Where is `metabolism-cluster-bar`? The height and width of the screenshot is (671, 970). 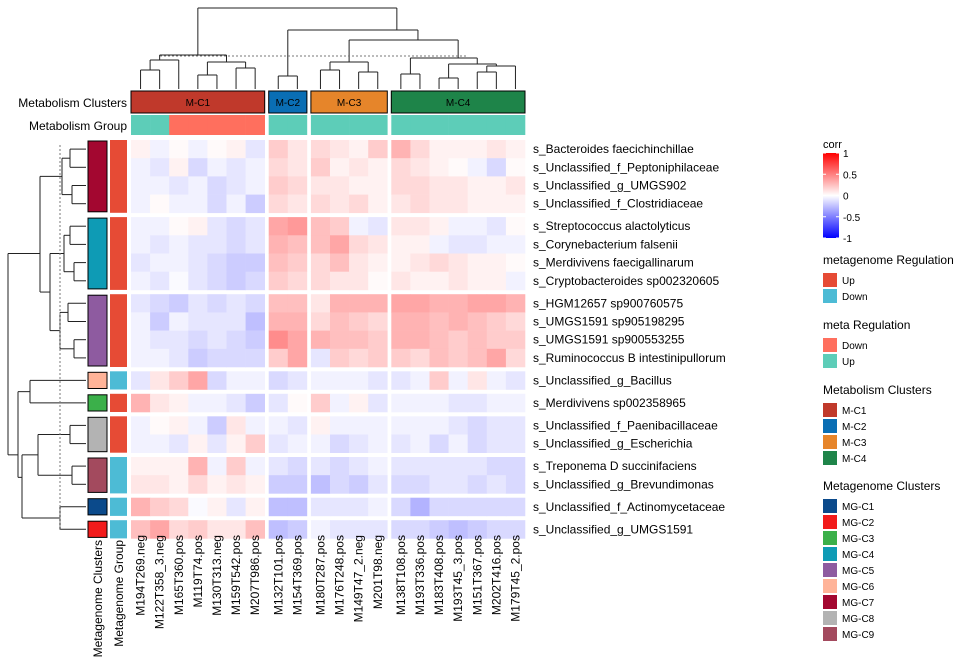 metabolism-cluster-bar is located at coordinates (458, 102).